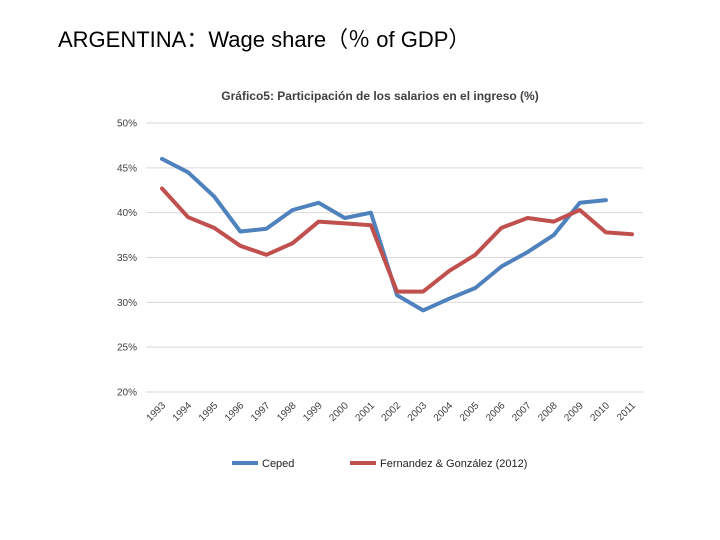 The height and width of the screenshot is (540, 720). I want to click on x-tick-label: 2003, so click(418, 412).